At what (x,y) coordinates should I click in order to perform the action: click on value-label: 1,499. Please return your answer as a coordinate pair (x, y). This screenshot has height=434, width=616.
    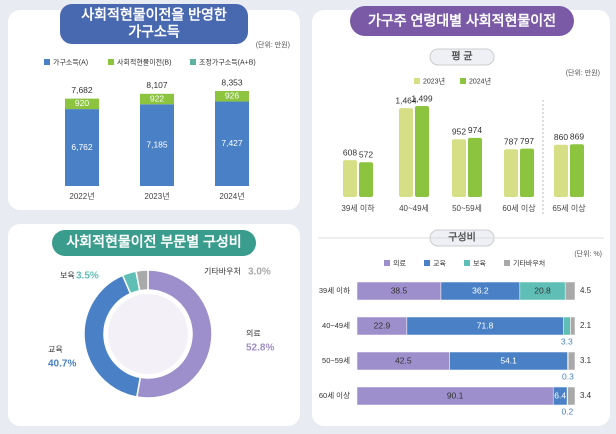
    Looking at the image, I should click on (422, 98).